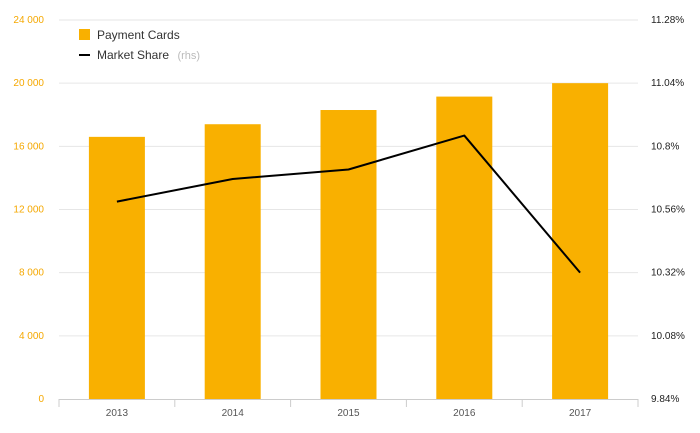 This screenshot has height=433, width=700. I want to click on x-axis: 2013 2014 2015 2016 2017, so click(348, 409).